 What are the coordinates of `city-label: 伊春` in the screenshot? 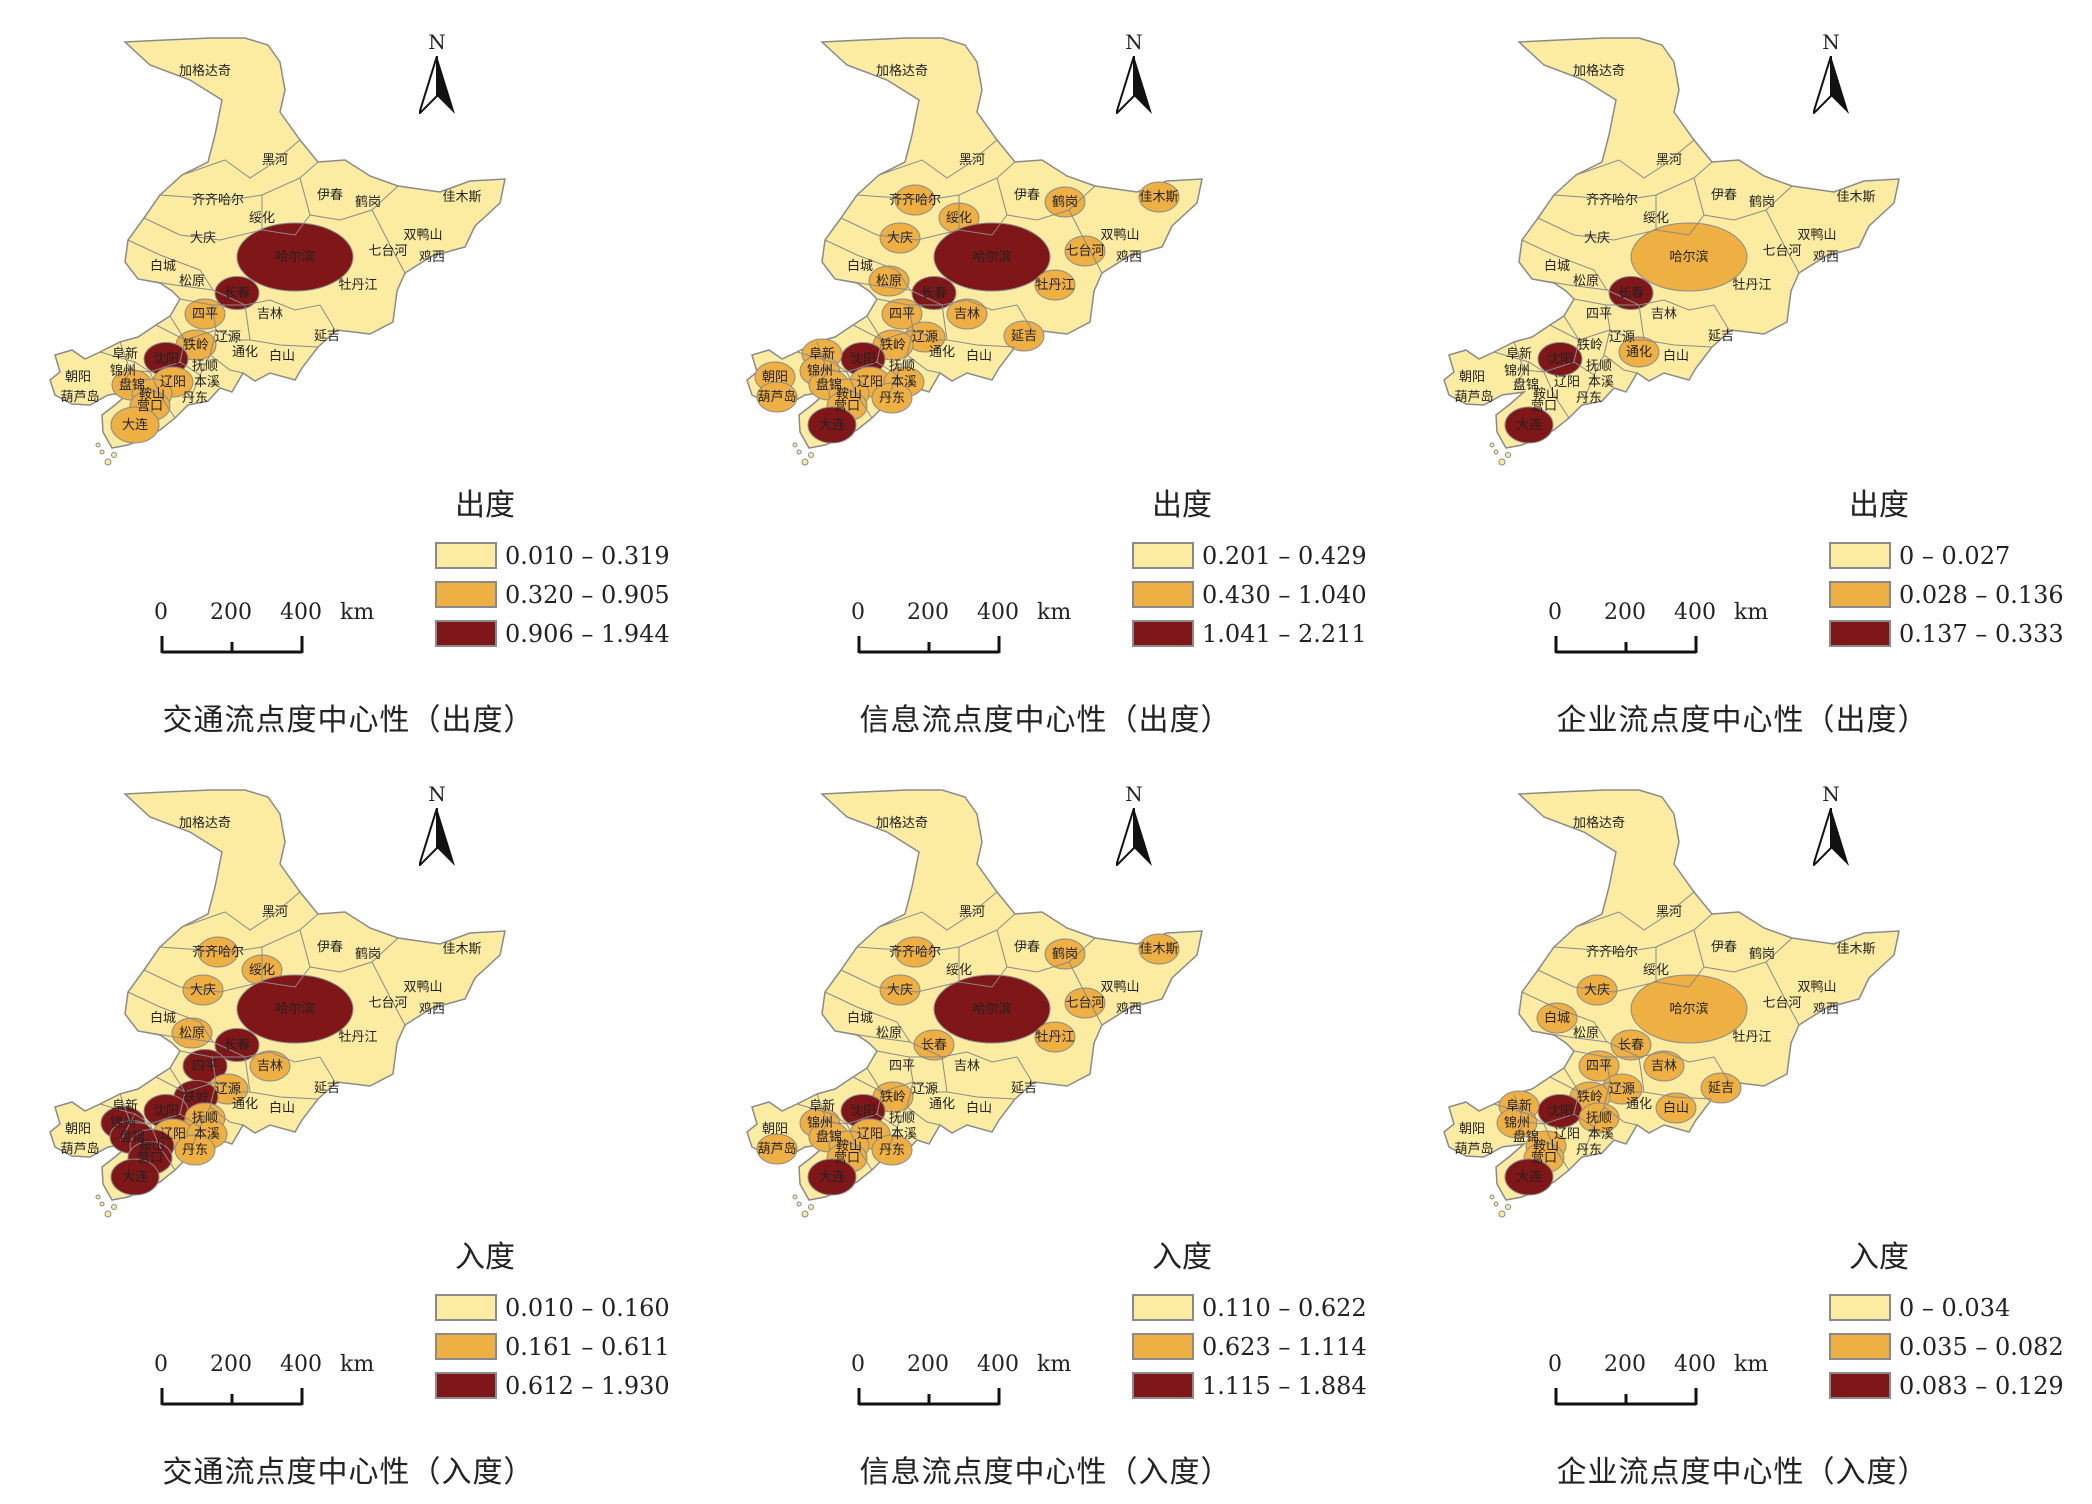 It's located at (1027, 195).